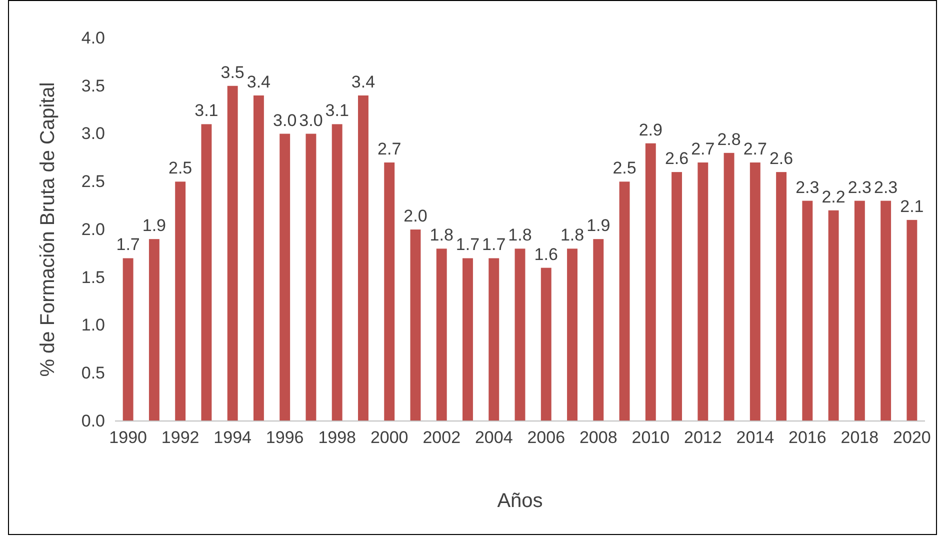 This screenshot has width=938, height=536. What do you see at coordinates (520, 501) in the screenshot?
I see `x-axis-title: Años` at bounding box center [520, 501].